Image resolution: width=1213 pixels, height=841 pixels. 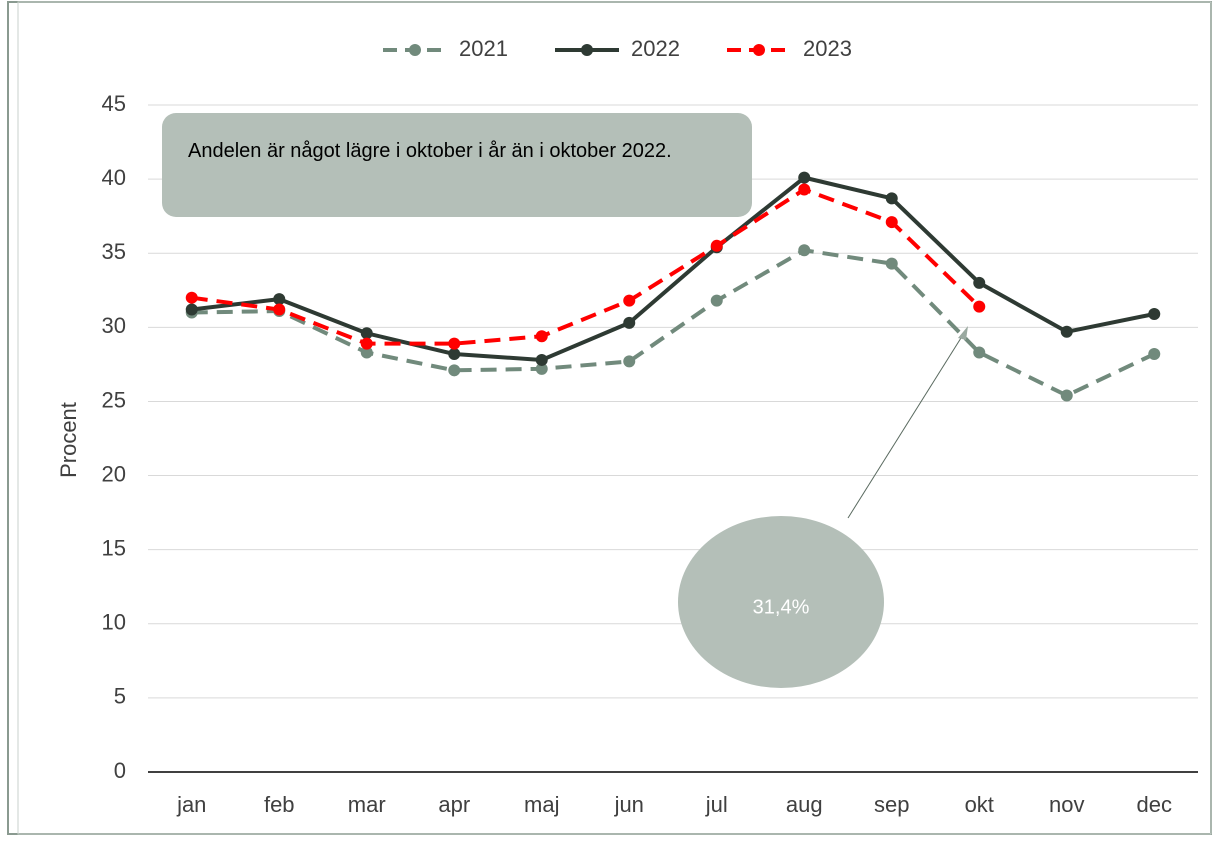 I want to click on x-tick-label: dec, so click(x=1154, y=804).